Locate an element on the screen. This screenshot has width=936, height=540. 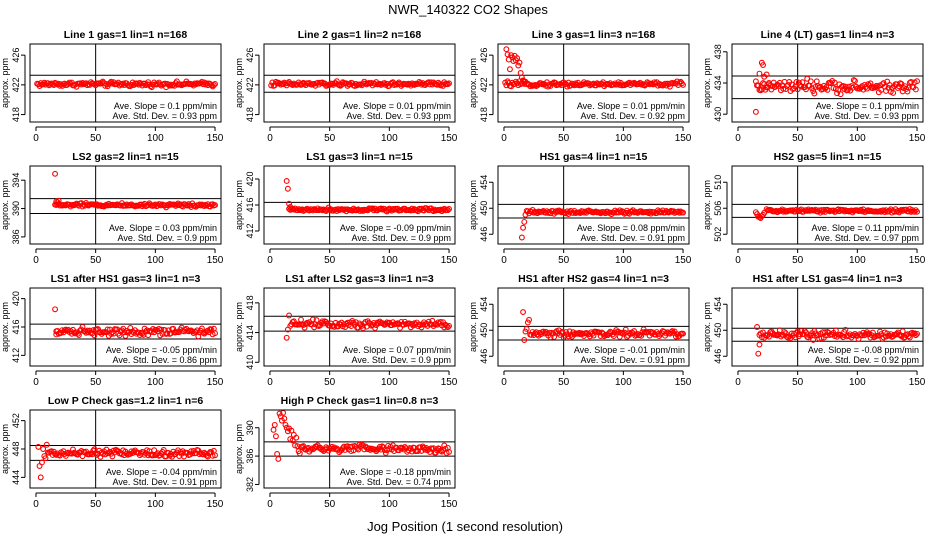
y-tick-label: 426 is located at coordinates (250, 55).